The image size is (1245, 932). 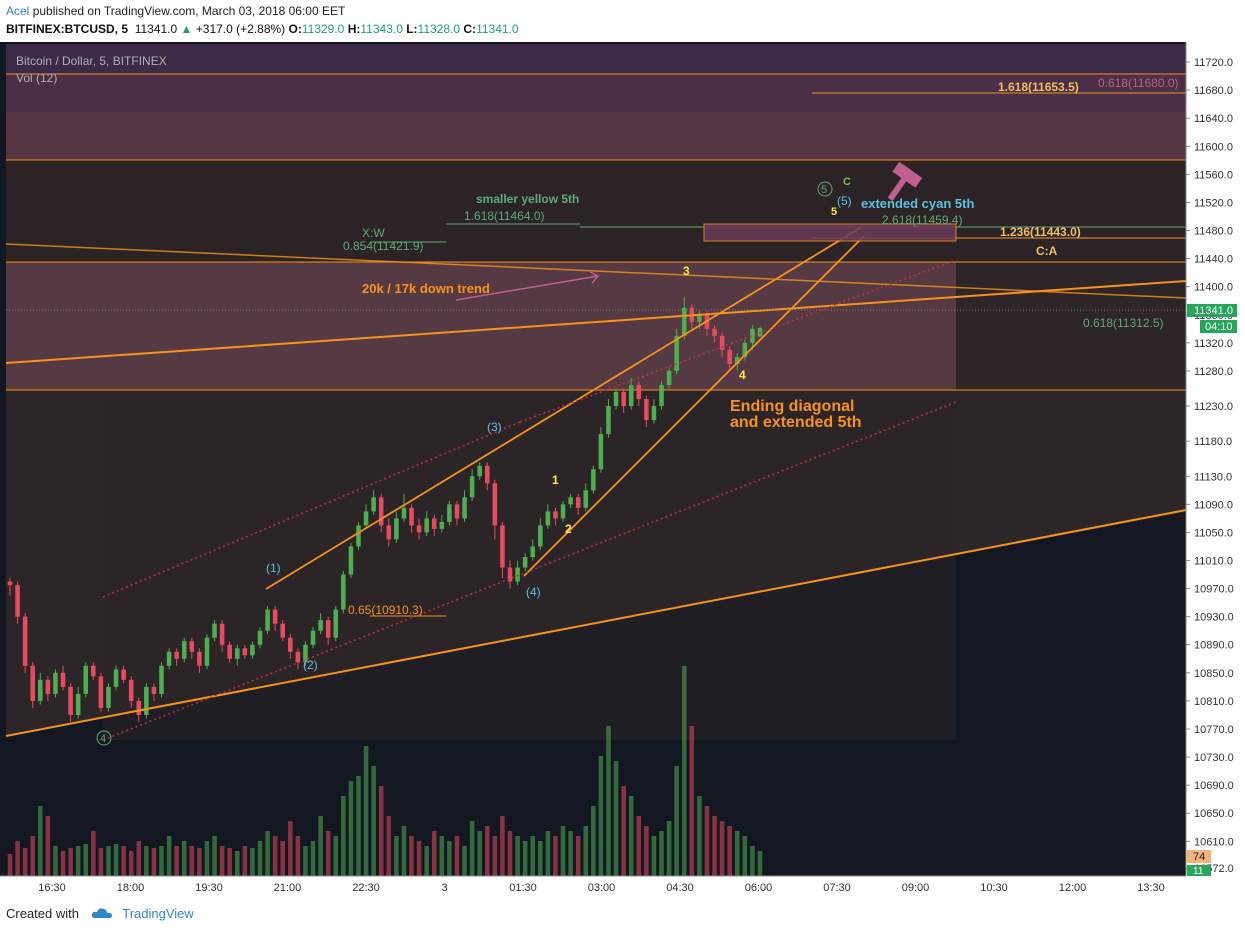 What do you see at coordinates (837, 888) in the screenshot?
I see `x-tick-label: 07:30` at bounding box center [837, 888].